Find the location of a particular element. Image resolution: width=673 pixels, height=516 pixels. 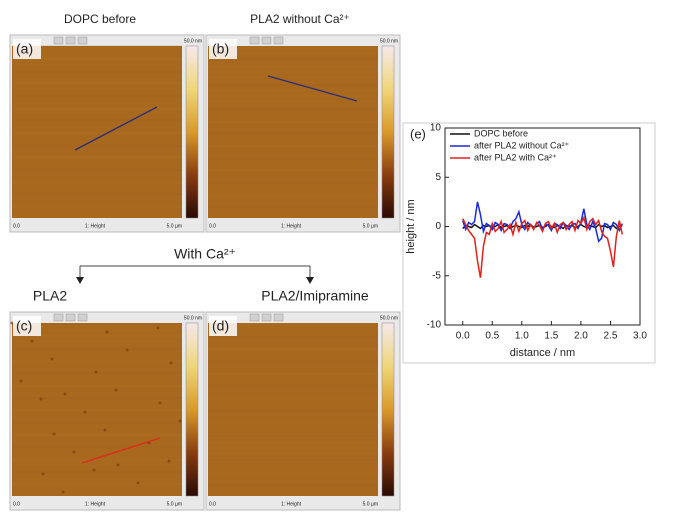

y-tick-label: 5 is located at coordinates (438, 177).